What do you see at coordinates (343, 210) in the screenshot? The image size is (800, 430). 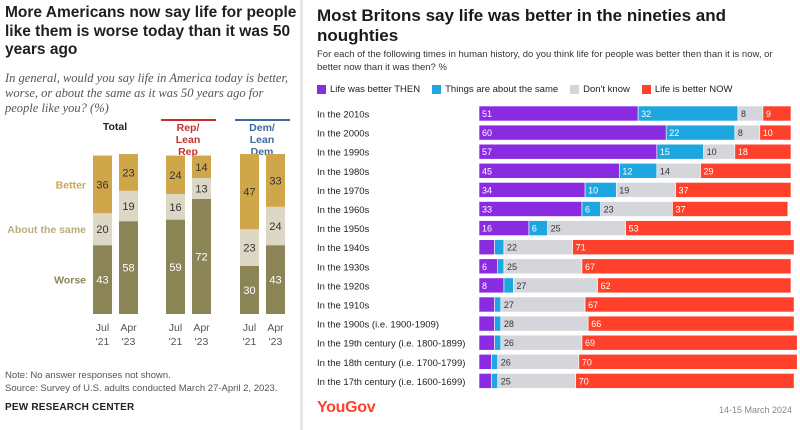 I see `category-label: In the 1960s` at bounding box center [343, 210].